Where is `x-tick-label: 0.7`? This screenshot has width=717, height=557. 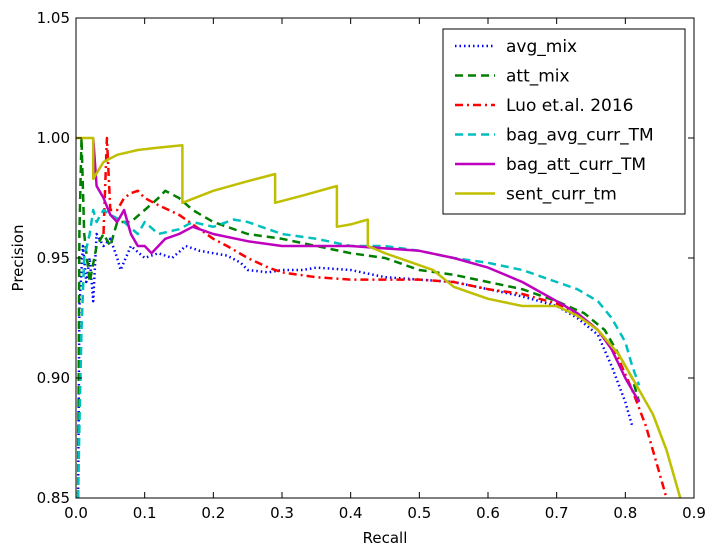
x-tick-label: 0.7 is located at coordinates (557, 513).